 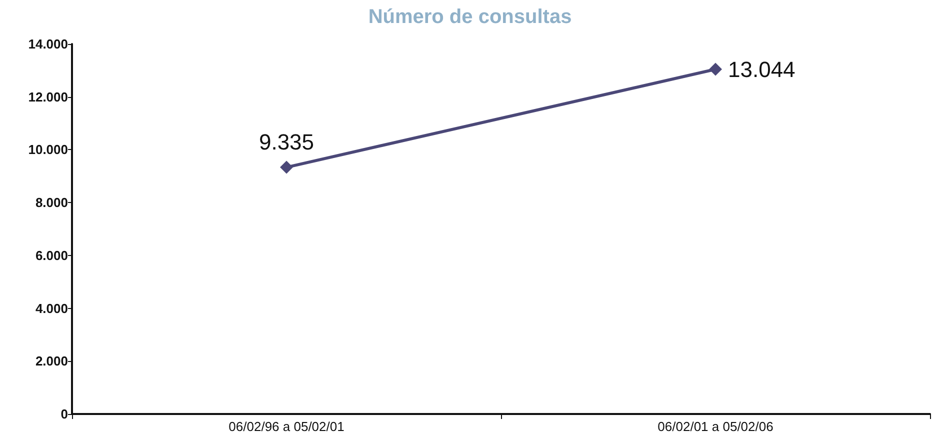 What do you see at coordinates (286, 141) in the screenshot?
I see `data-label: 9.335` at bounding box center [286, 141].